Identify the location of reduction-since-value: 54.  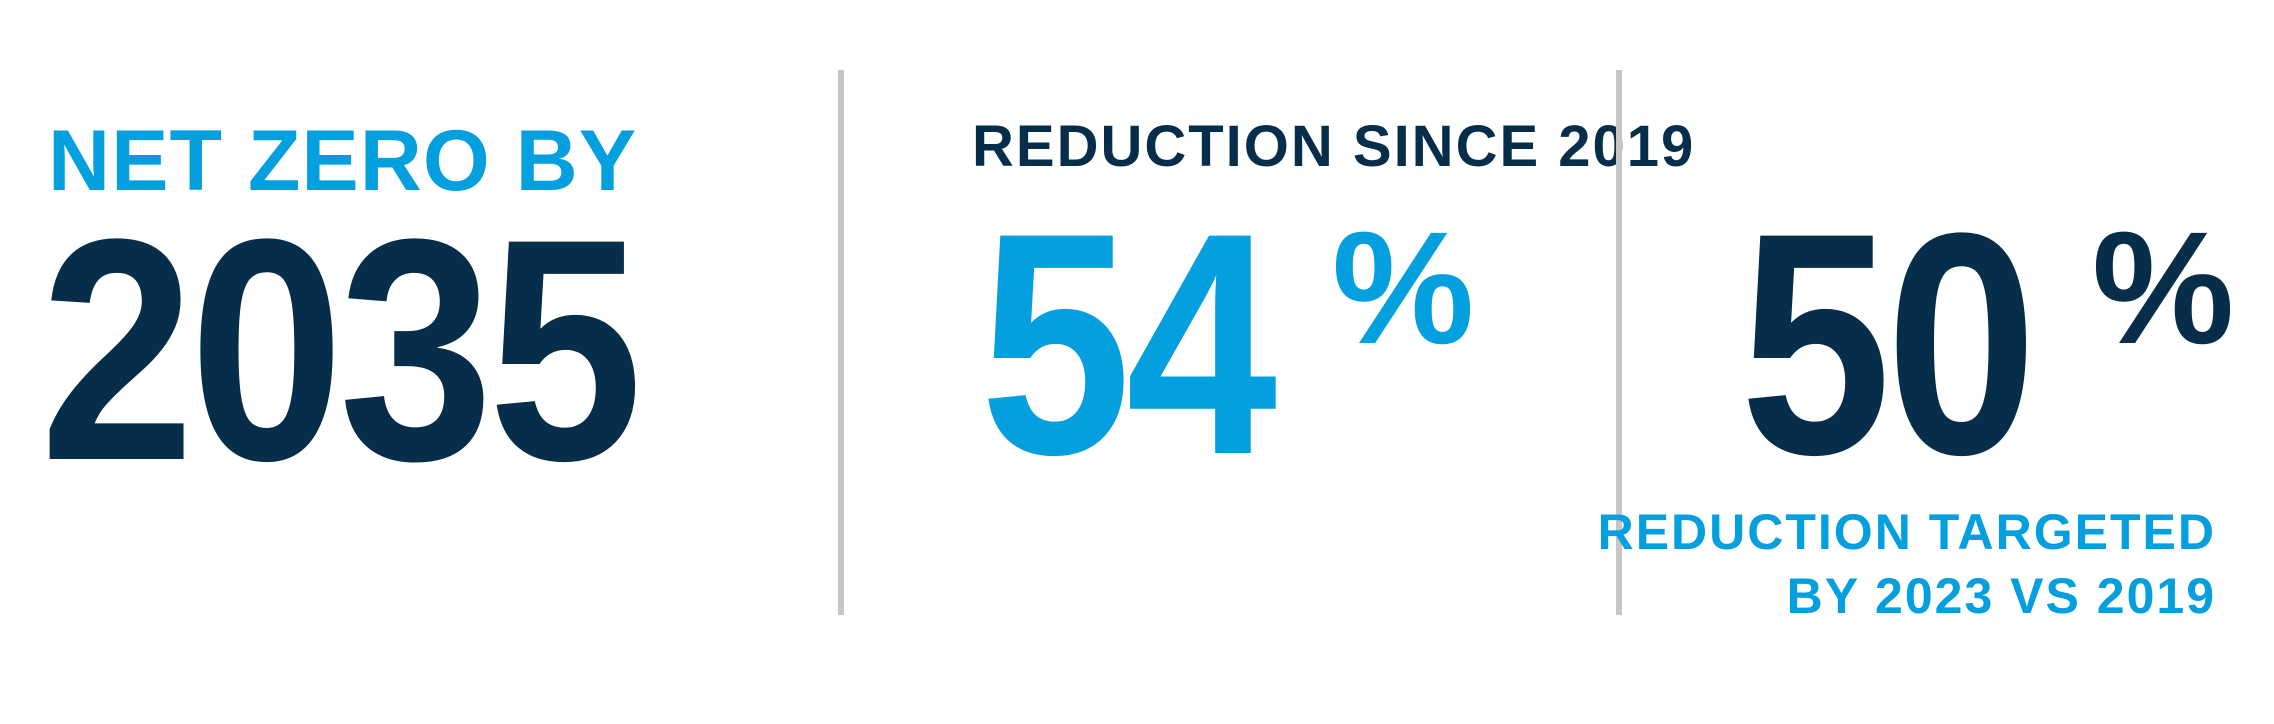
(1128, 343).